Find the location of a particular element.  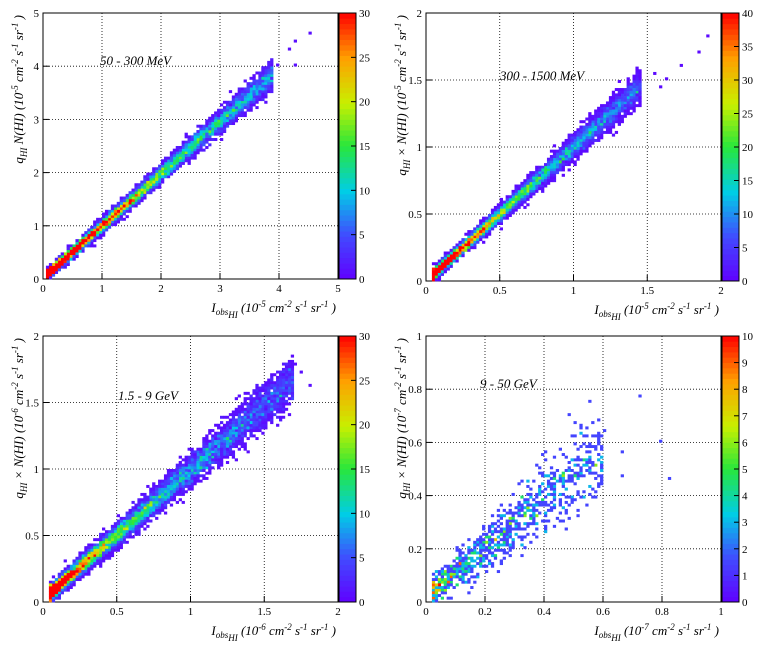

x-tick-label: 0 is located at coordinates (43, 612).